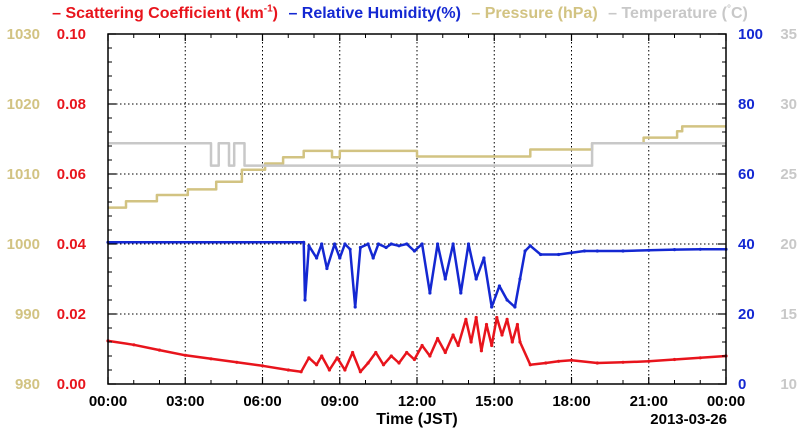  What do you see at coordinates (27, 314) in the screenshot?
I see `pressure-tick-label: 990` at bounding box center [27, 314].